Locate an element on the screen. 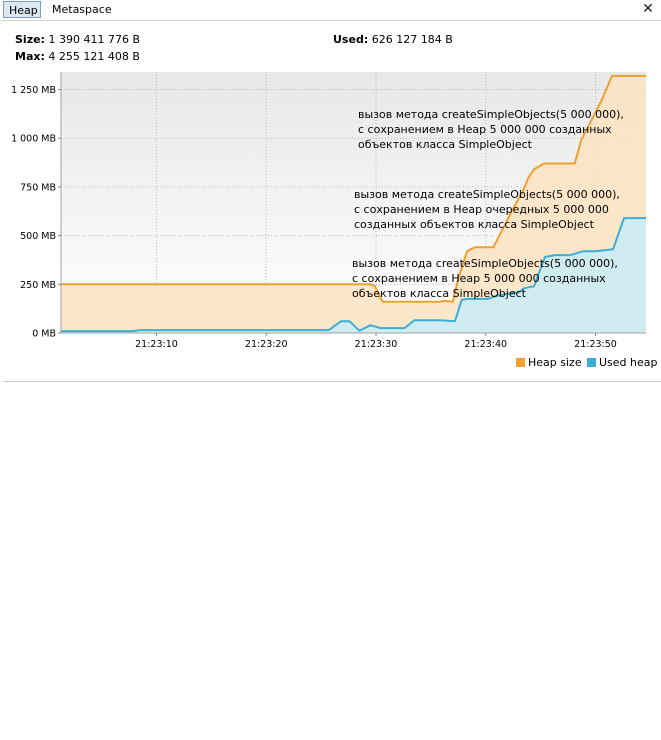  max-label: Max: is located at coordinates (30, 56).